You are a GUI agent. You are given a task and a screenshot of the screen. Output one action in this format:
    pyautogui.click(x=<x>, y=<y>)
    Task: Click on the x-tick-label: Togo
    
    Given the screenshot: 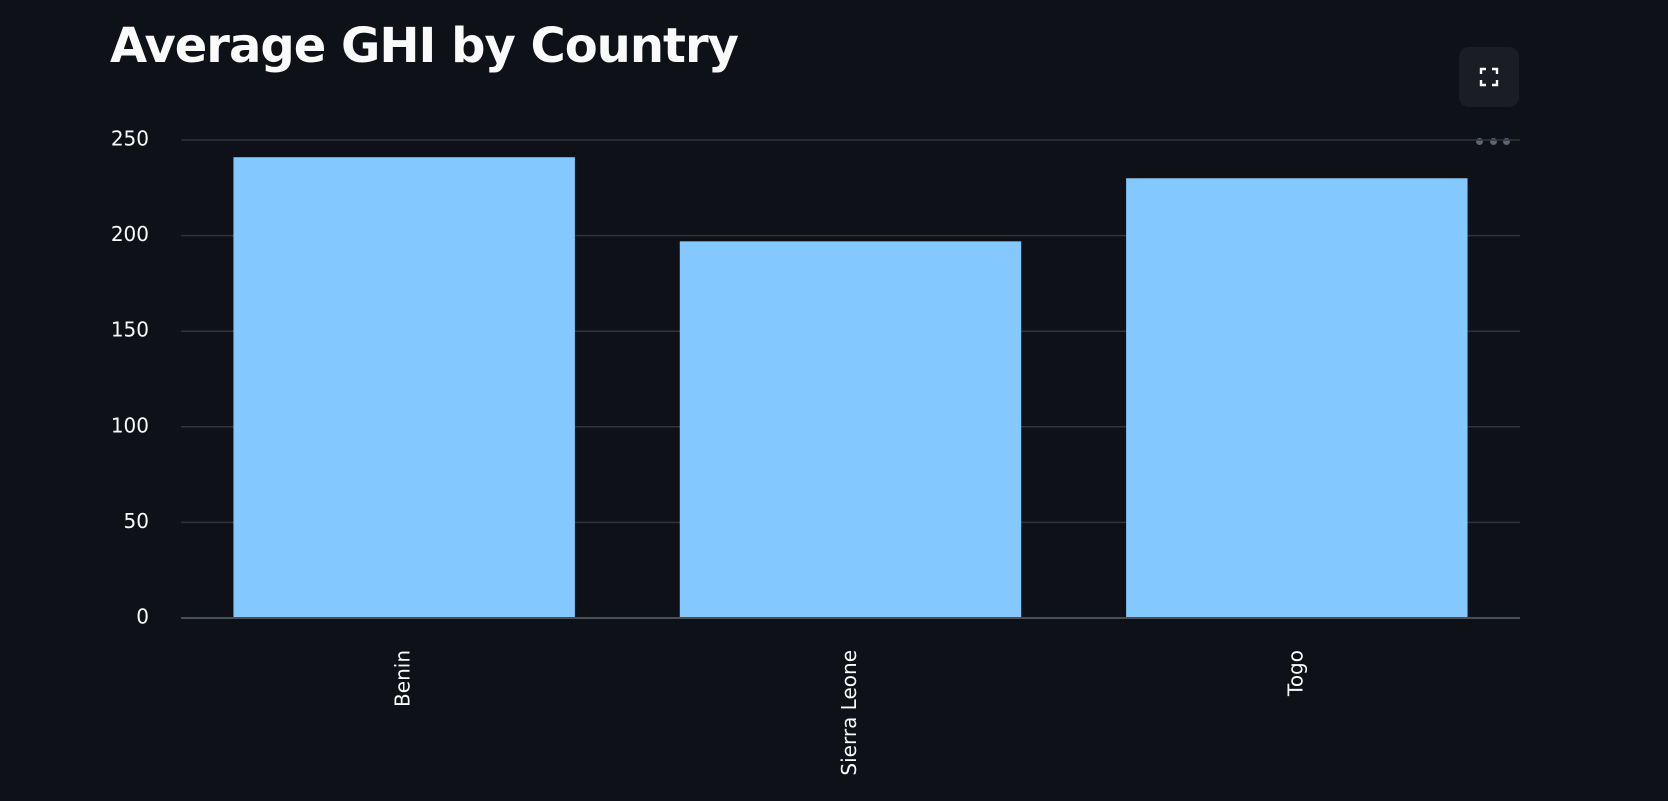 What is the action you would take?
    pyautogui.click(x=1295, y=673)
    